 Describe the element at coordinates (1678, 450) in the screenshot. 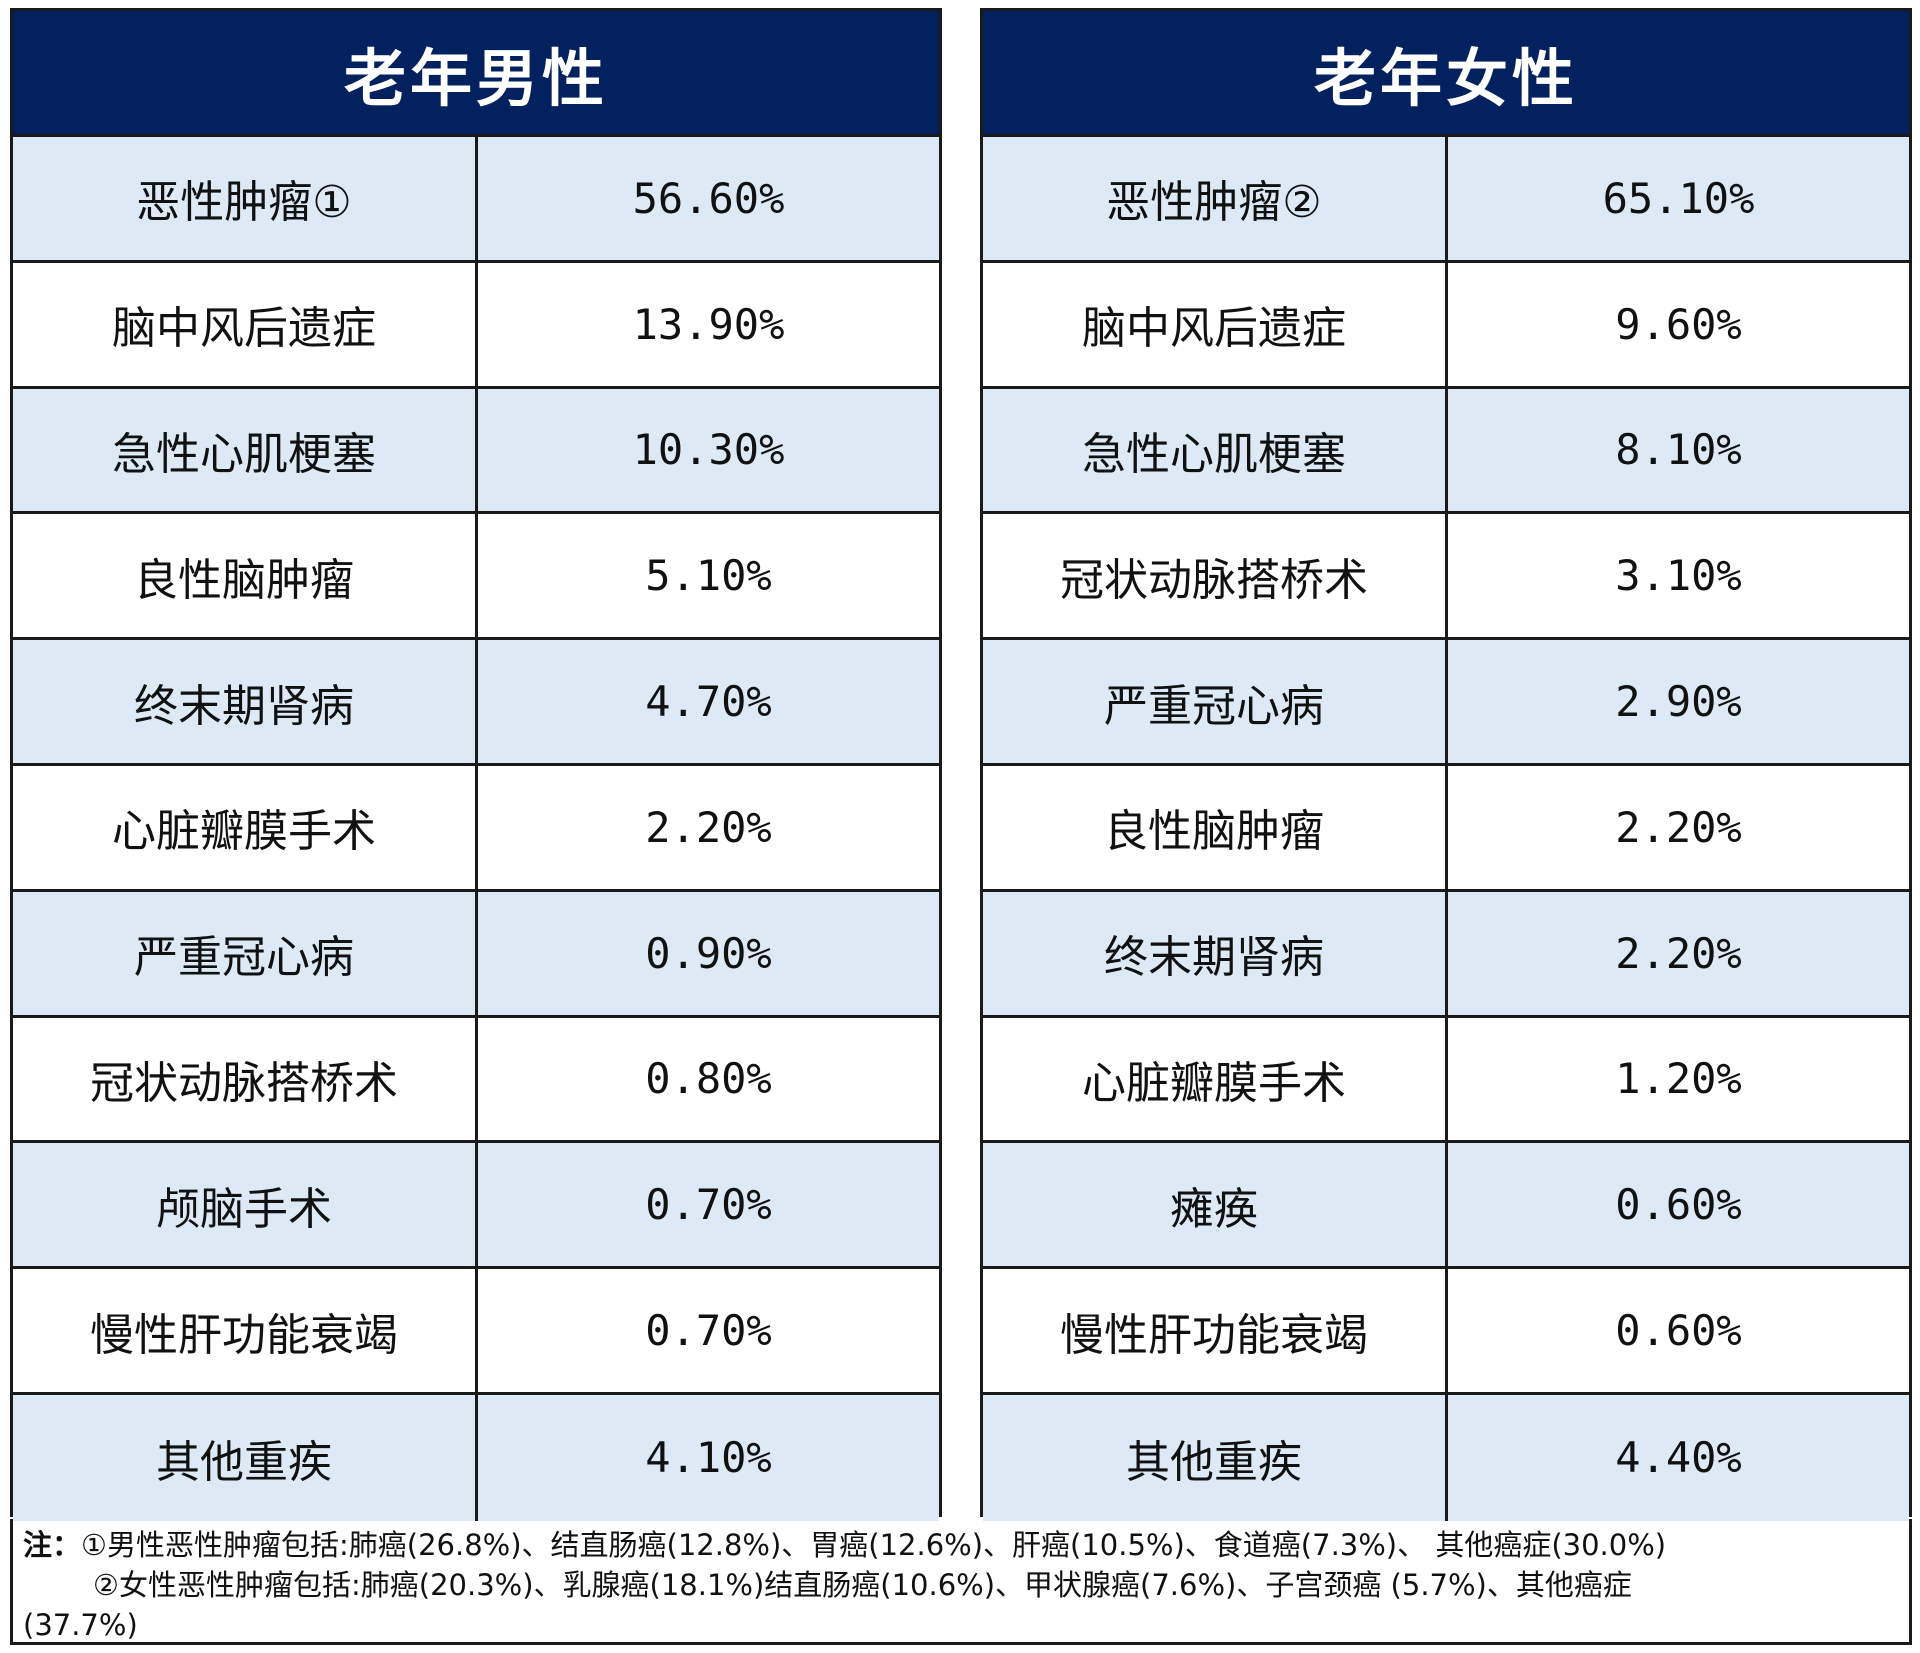

I see `percentage-cell: 8.10%` at that location.